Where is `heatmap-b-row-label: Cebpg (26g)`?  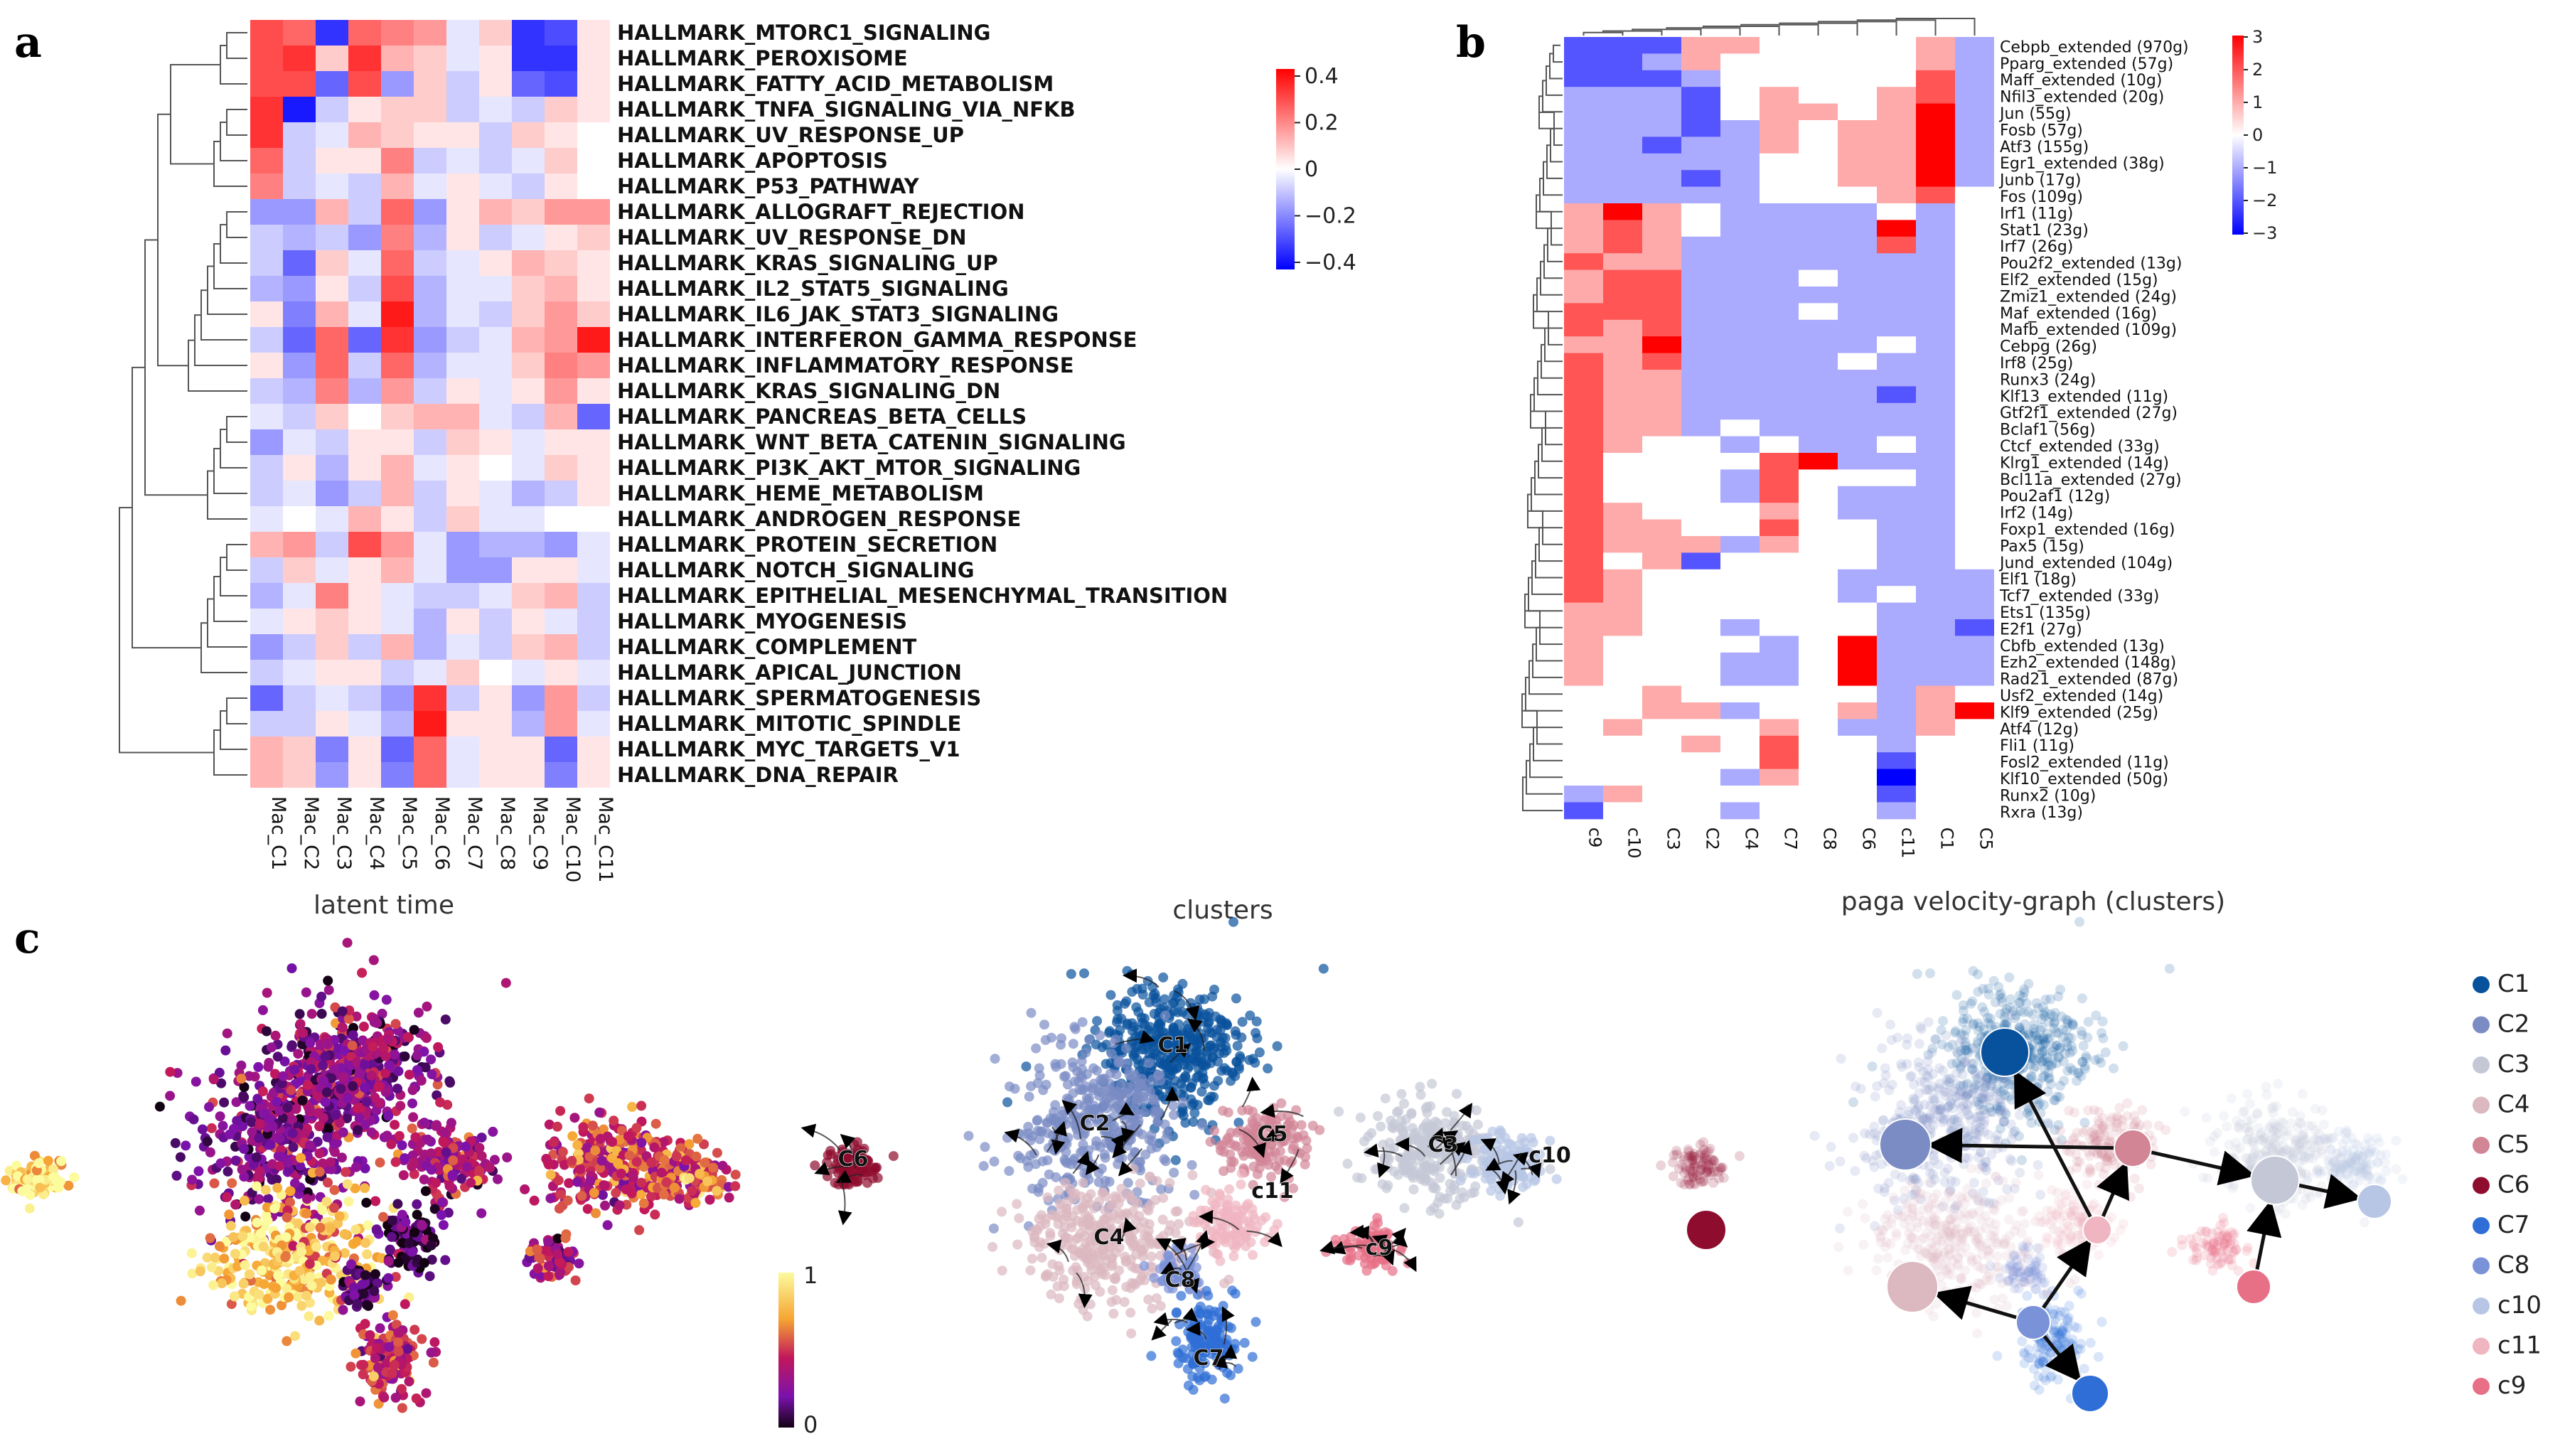 heatmap-b-row-label: Cebpg (26g) is located at coordinates (2049, 347).